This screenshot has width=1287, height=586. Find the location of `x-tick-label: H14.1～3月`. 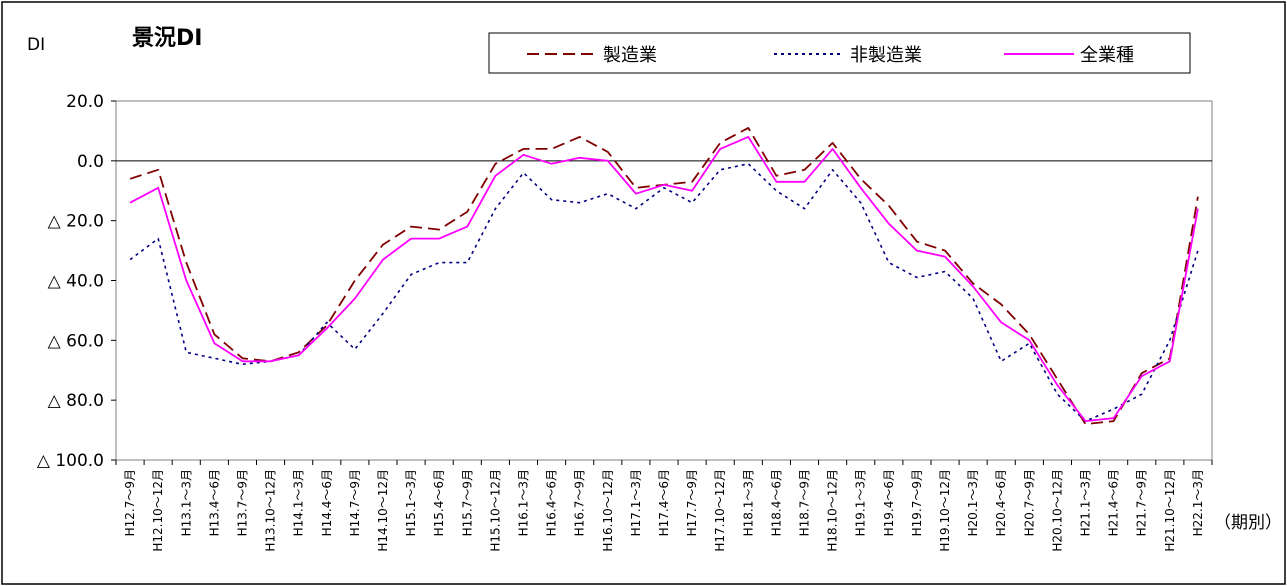

x-tick-label: H14.1～3月 is located at coordinates (299, 502).